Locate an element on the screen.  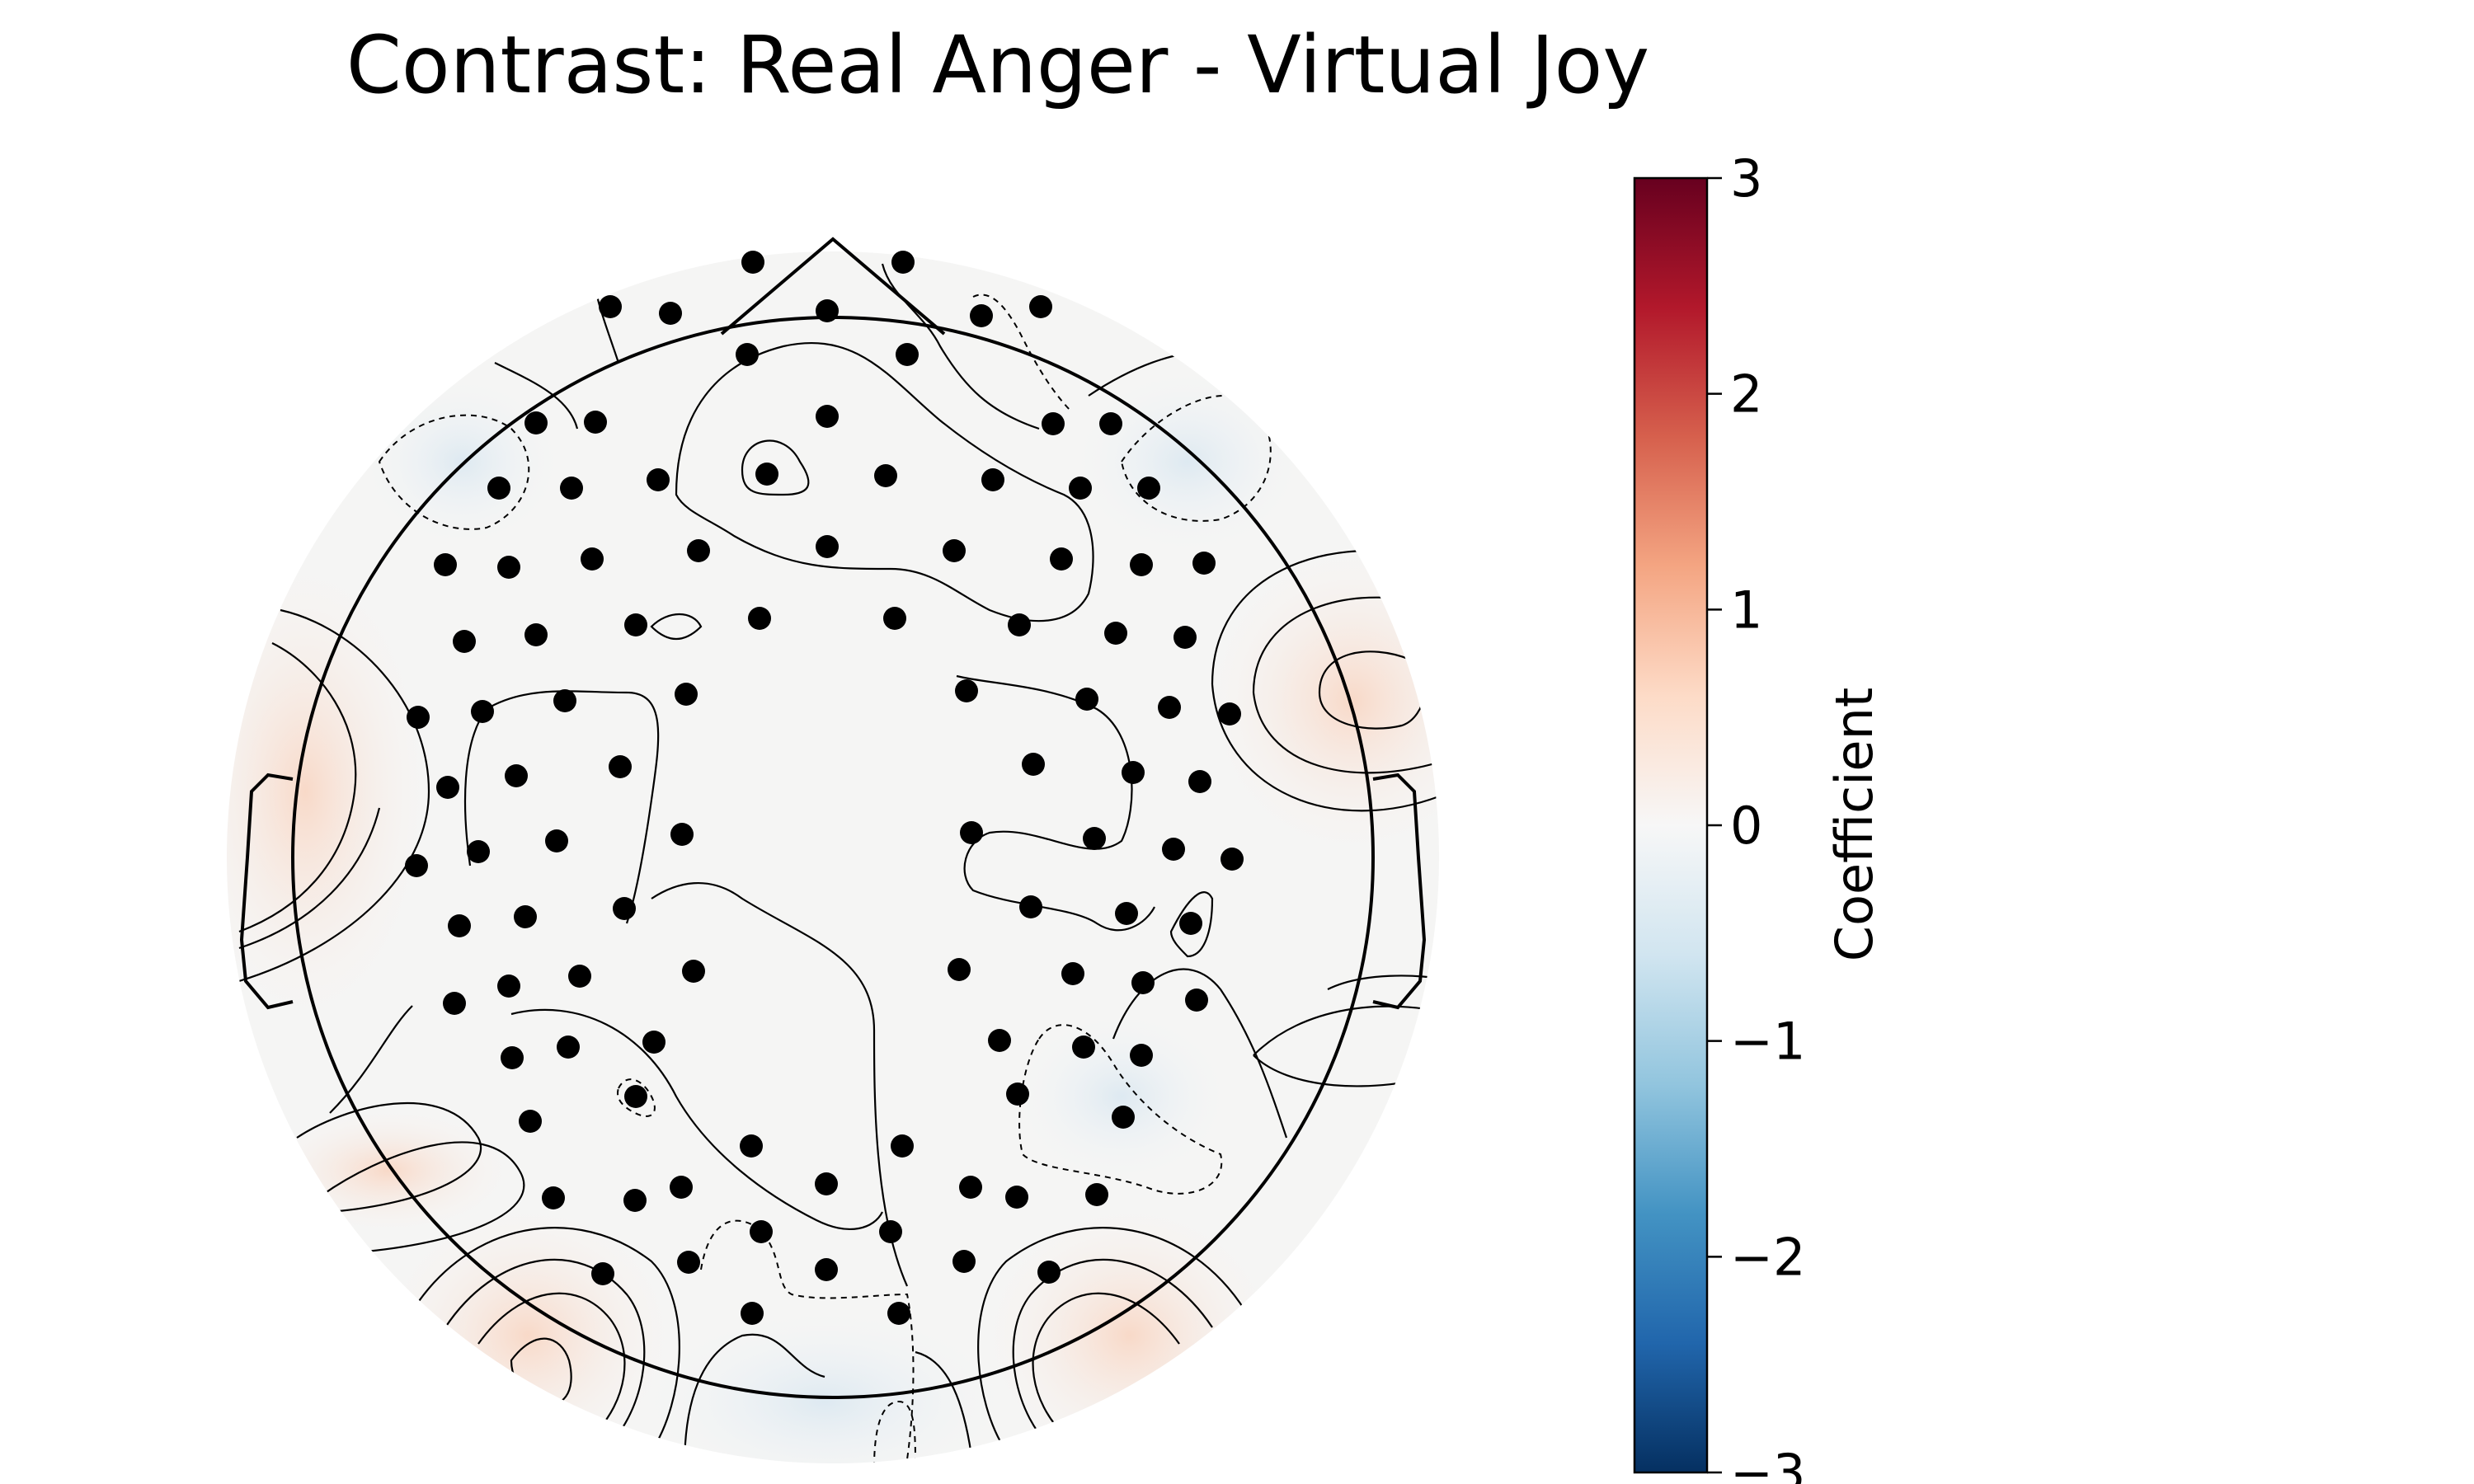
colorbar-label: Coefficient is located at coordinates (1854, 824).